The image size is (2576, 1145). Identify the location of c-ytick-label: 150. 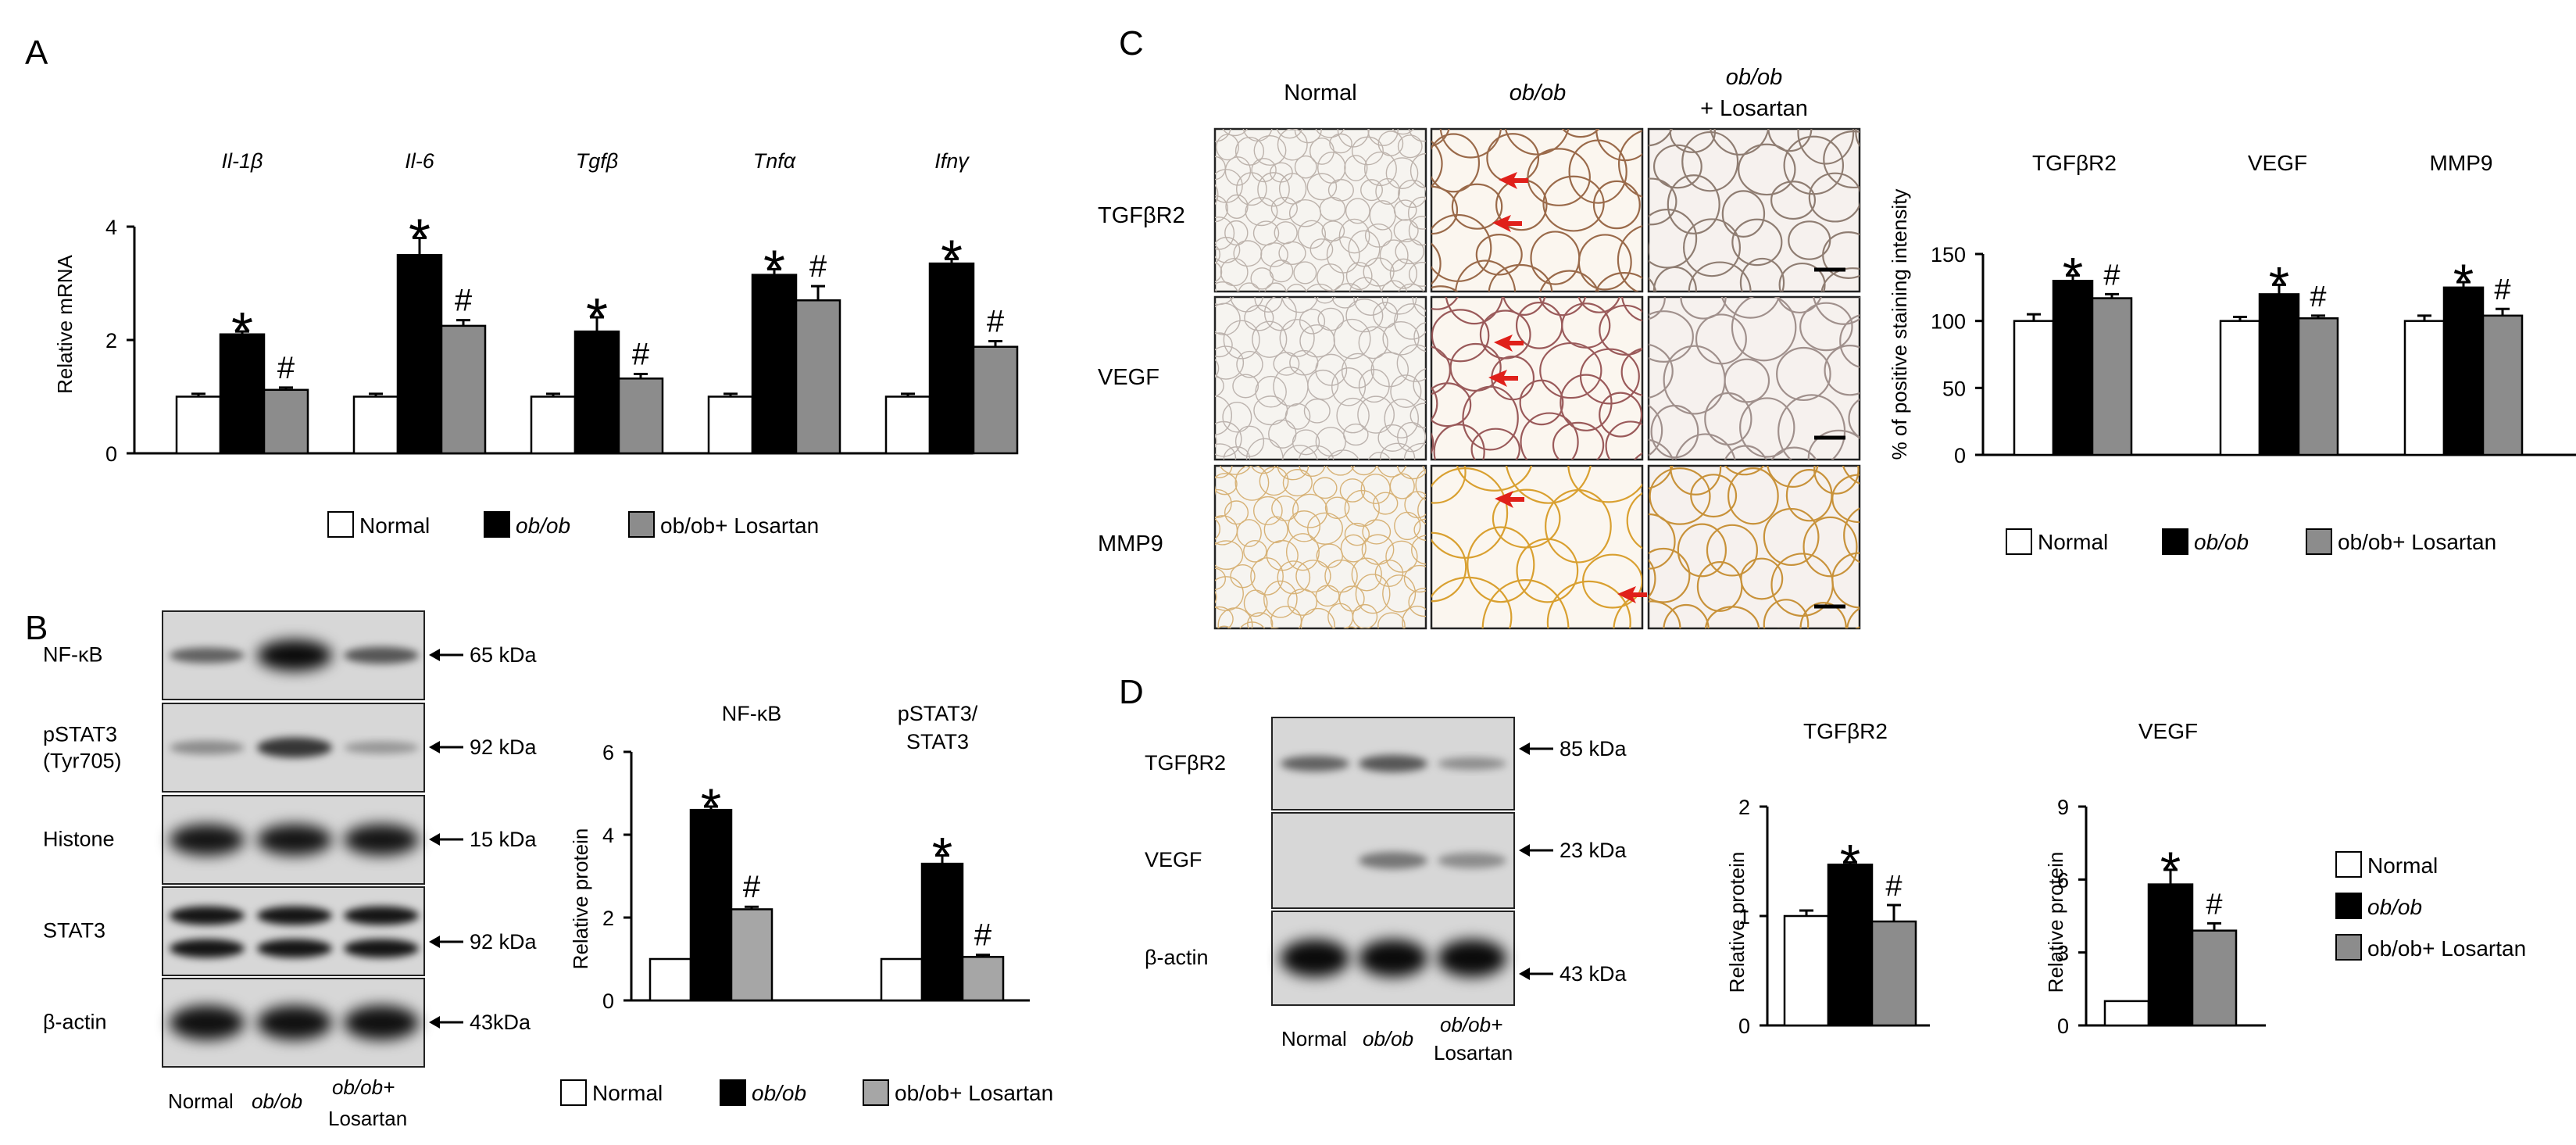
(1949, 255).